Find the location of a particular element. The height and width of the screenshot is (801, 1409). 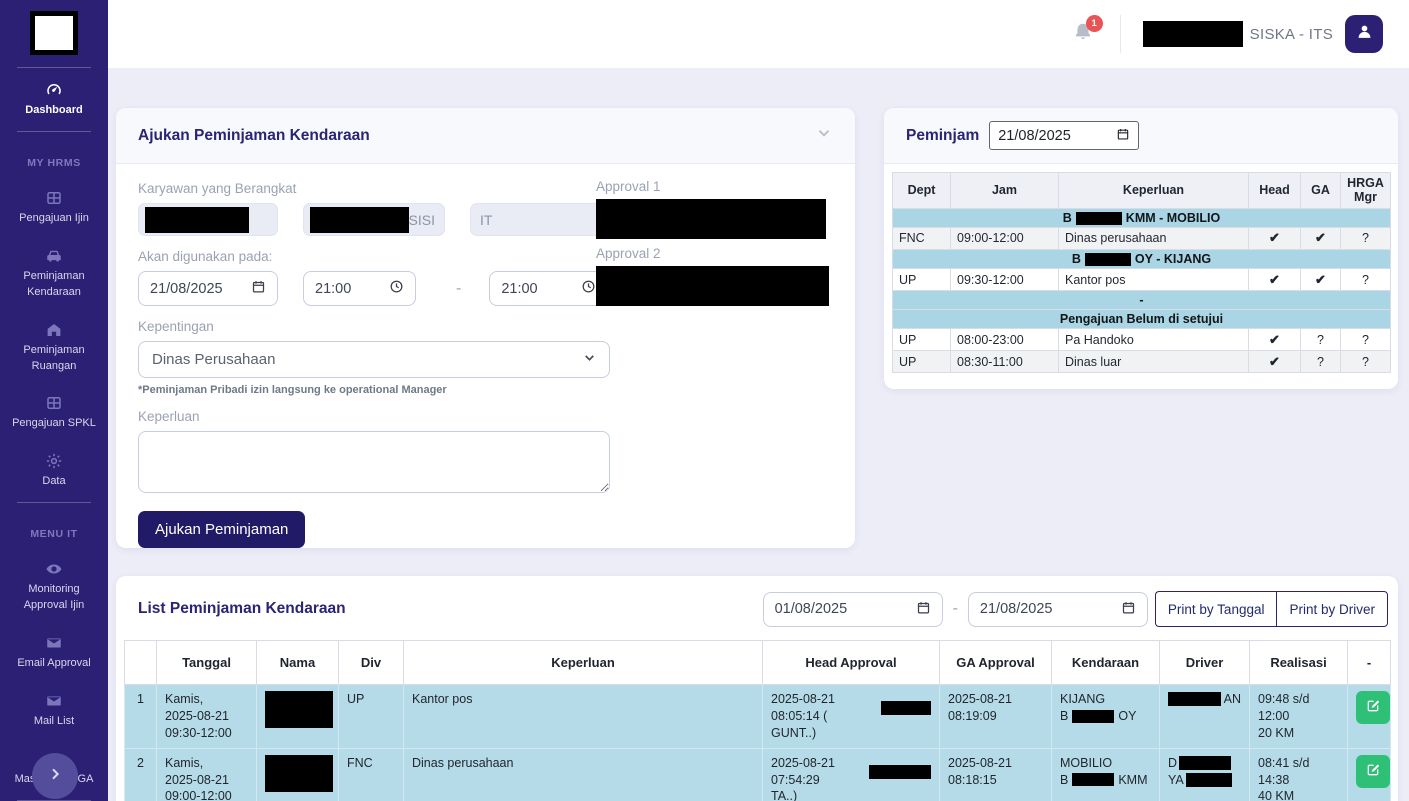

sidebar-item-pengajuan-spkl: Pengajuan SPKL is located at coordinates (54, 413).